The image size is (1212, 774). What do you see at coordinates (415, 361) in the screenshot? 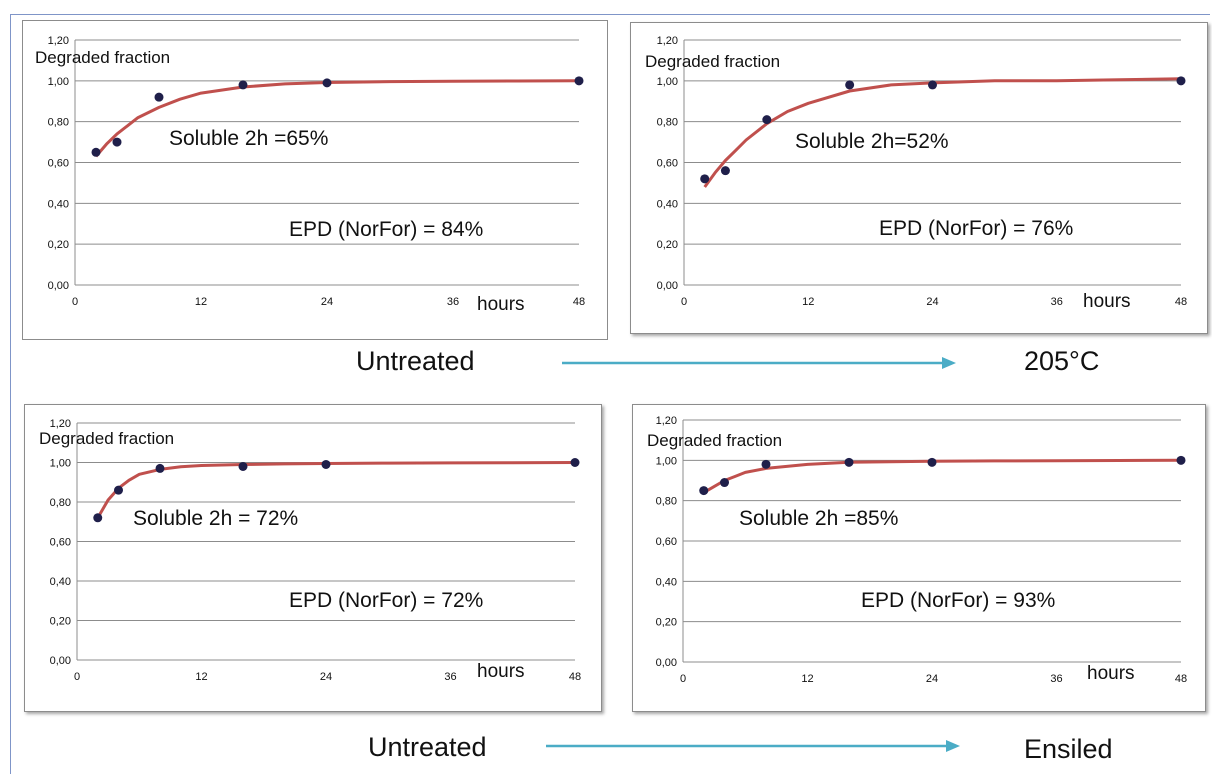
I see `caption-untreated-top: Untreated` at bounding box center [415, 361].